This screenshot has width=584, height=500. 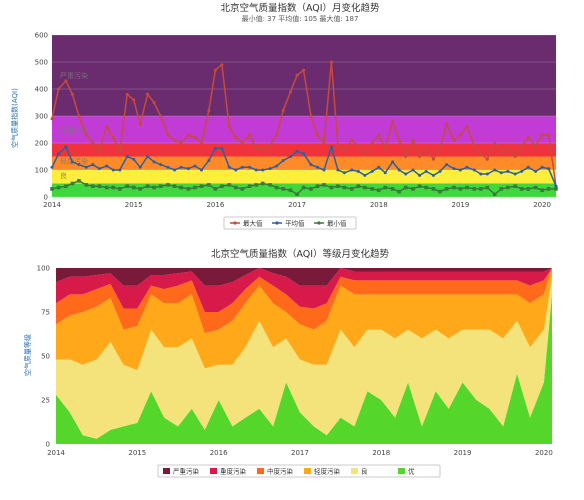 What do you see at coordinates (337, 222) in the screenshot?
I see `legend-label: 最小值` at bounding box center [337, 222].